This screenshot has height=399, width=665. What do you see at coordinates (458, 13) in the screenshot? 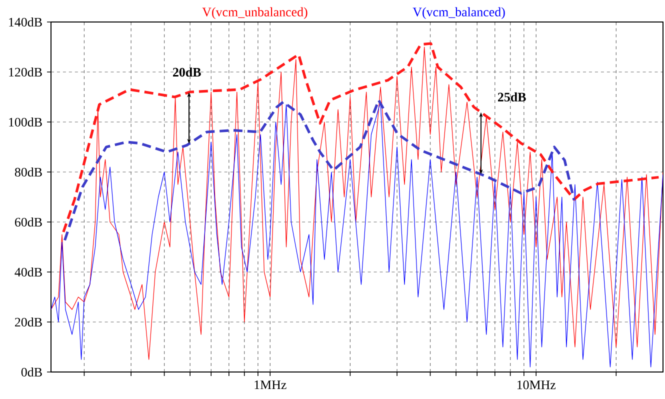
I see `text: V(vcm_balanced)` at bounding box center [458, 13].